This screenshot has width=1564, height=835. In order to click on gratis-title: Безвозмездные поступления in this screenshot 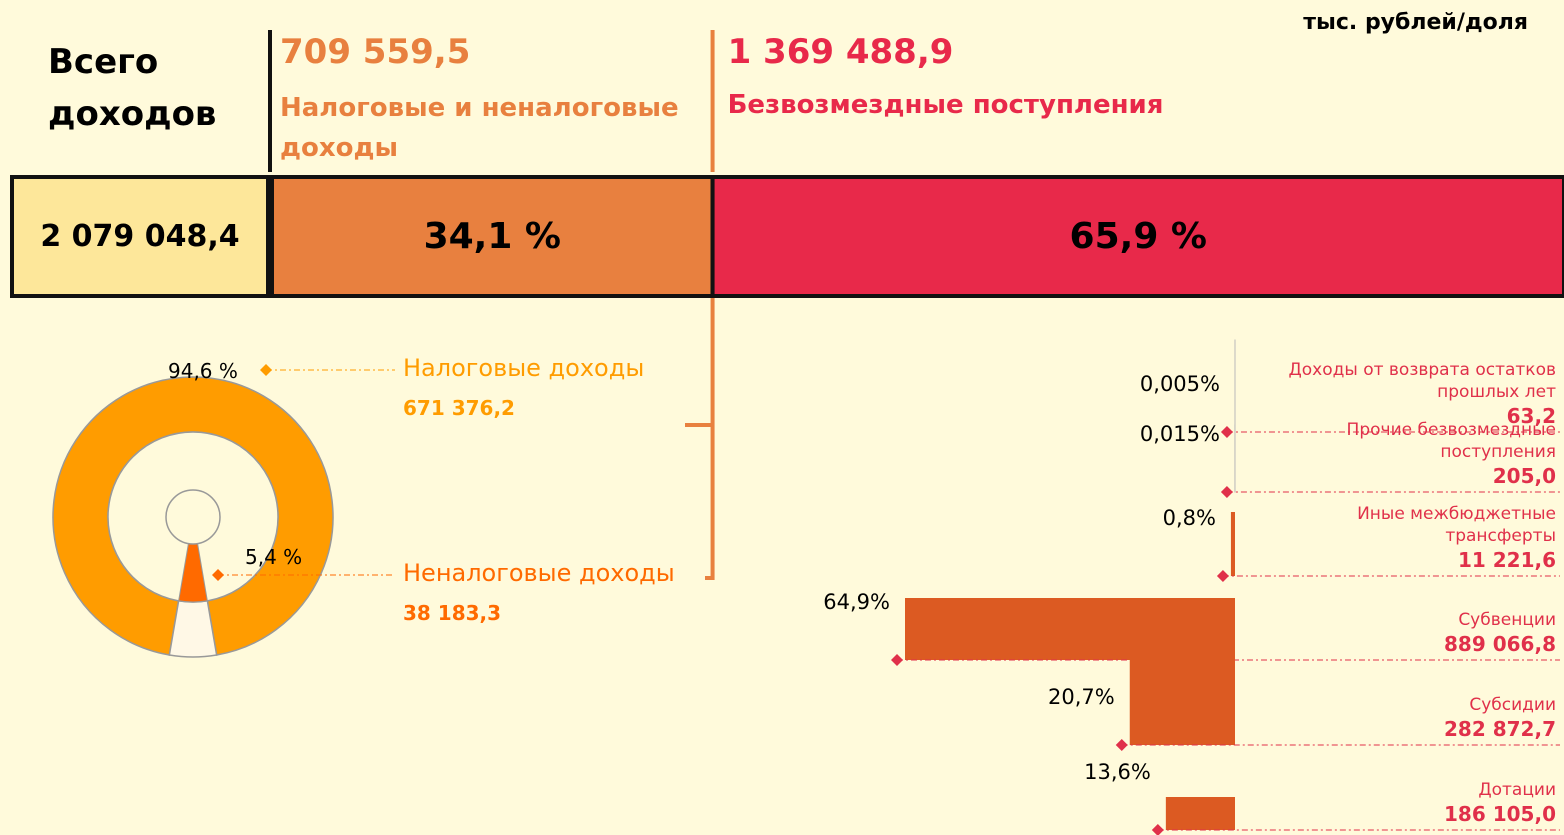, I will do `click(945, 105)`.